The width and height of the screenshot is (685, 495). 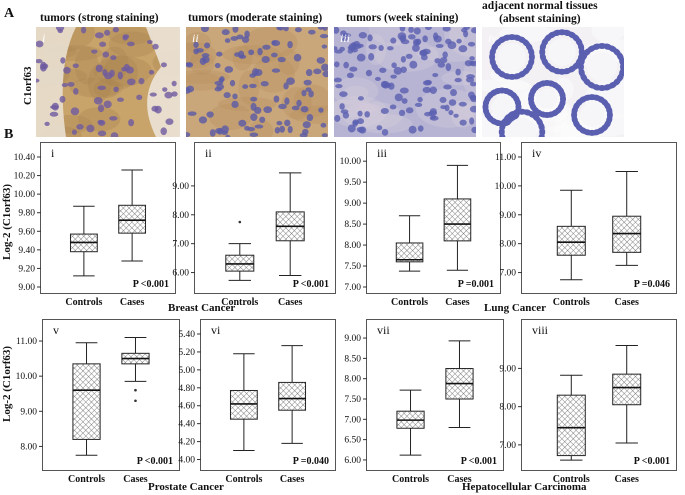 I want to click on cancer-label-prostate: Prostate Cancer, so click(x=186, y=487).